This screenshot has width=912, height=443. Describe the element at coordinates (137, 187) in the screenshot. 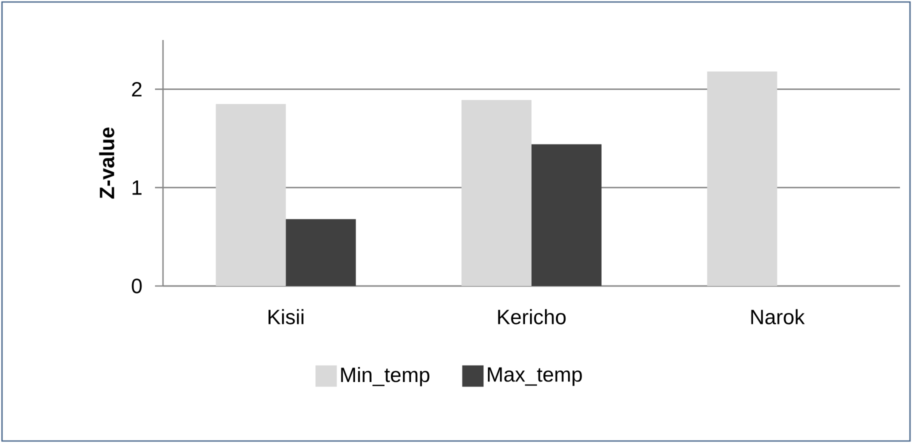

I see `y-tick-label: 1` at that location.